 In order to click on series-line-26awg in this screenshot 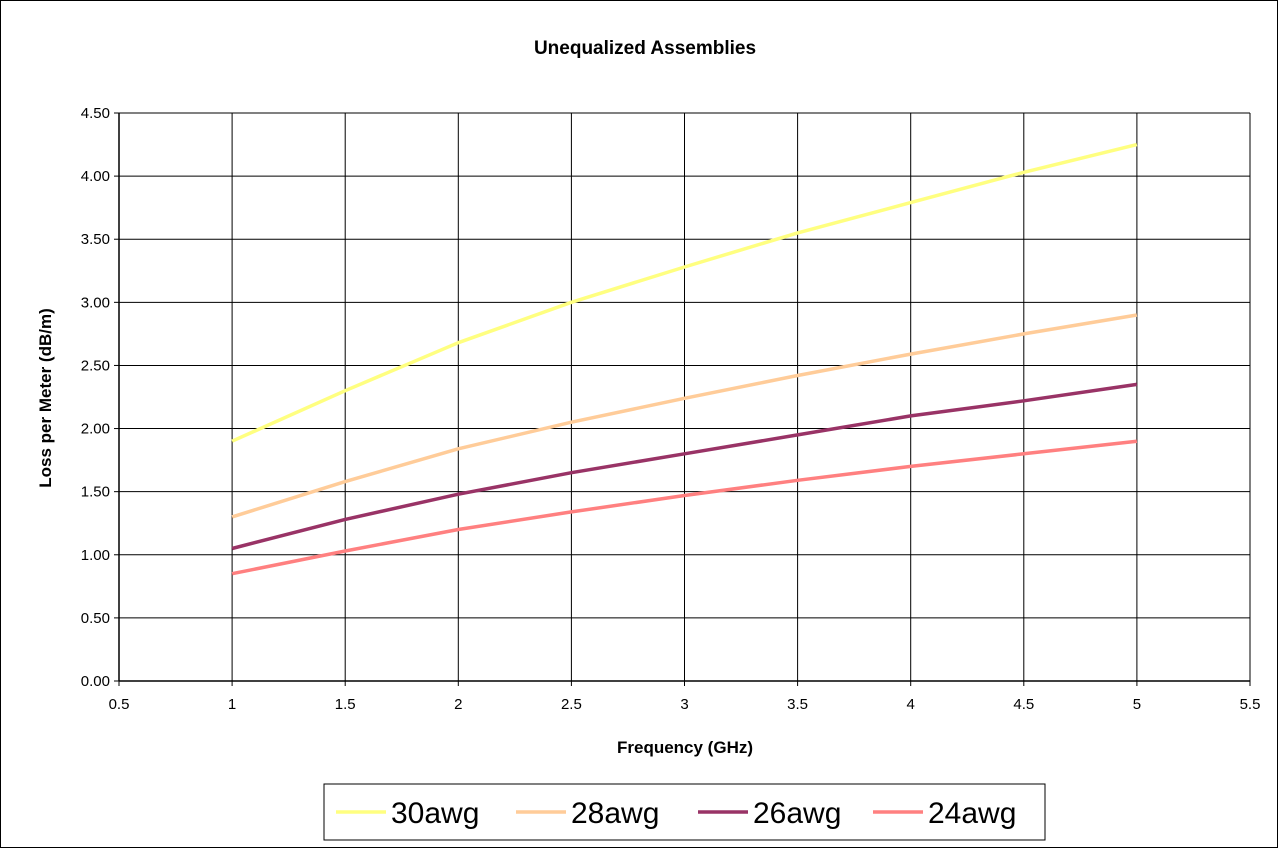, I will do `click(684, 466)`.